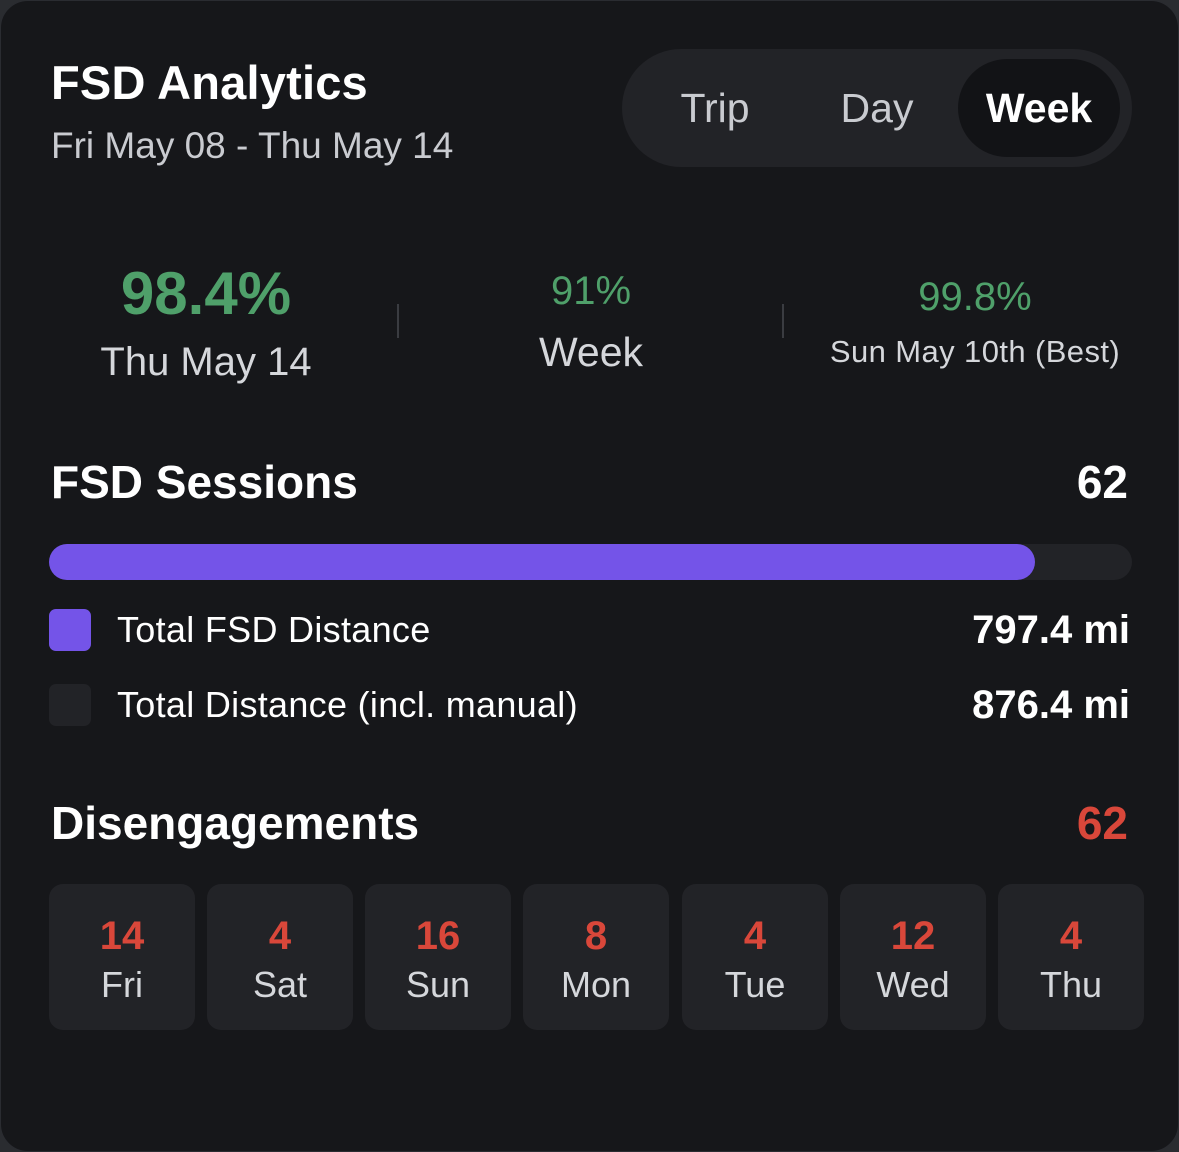 The image size is (1179, 1152). I want to click on stat-week-value: 91%, so click(591, 291).